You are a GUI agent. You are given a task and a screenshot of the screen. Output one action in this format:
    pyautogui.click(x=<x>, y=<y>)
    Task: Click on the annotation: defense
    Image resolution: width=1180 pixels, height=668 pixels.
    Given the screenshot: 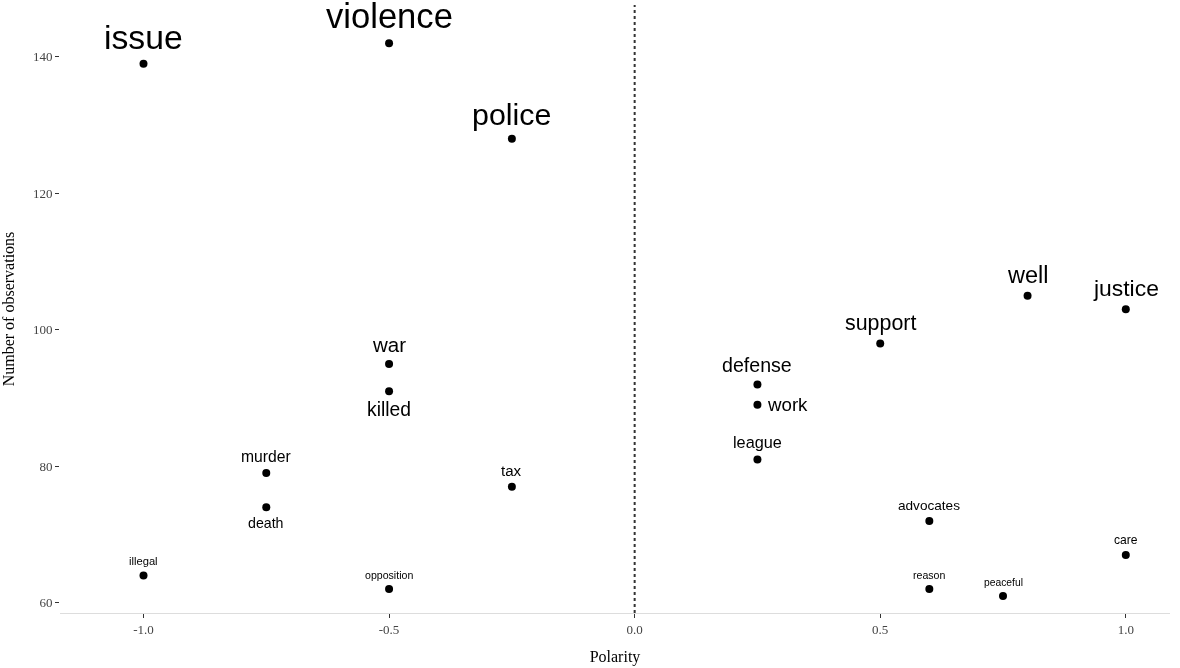 What is the action you would take?
    pyautogui.click(x=757, y=365)
    